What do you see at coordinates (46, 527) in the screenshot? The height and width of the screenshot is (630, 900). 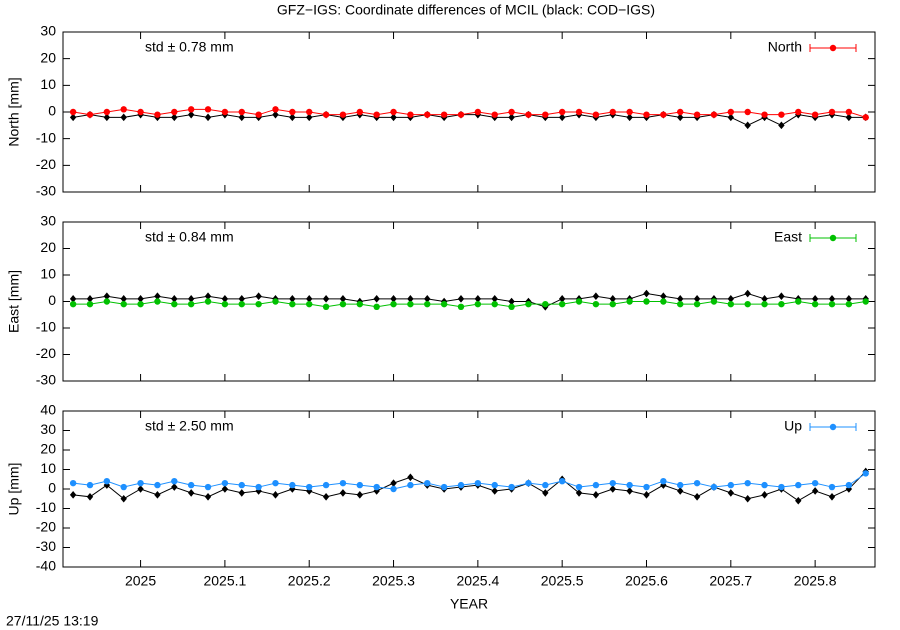 I see `y-tick-label: -20` at bounding box center [46, 527].